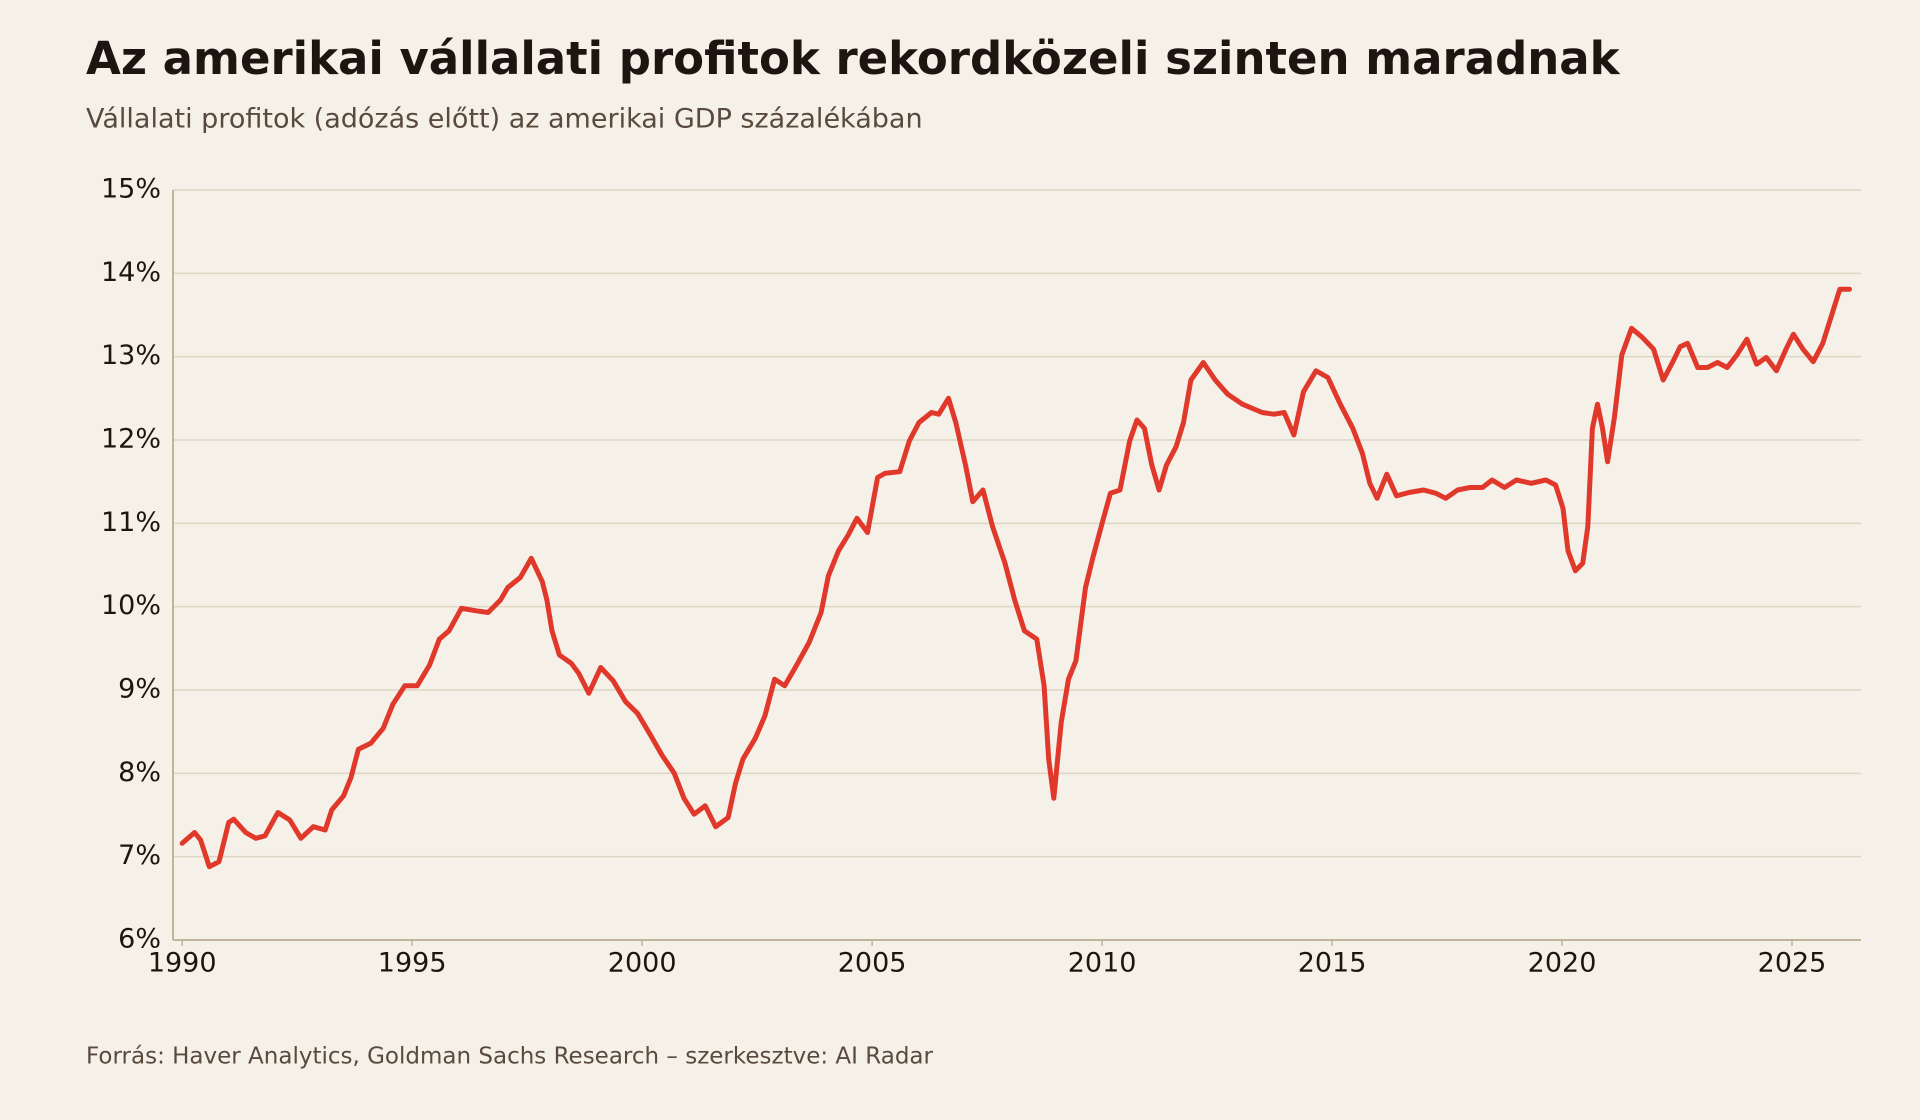 The image size is (1920, 1120). Describe the element at coordinates (131, 355) in the screenshot. I see `y-tick-label: 13%` at that location.